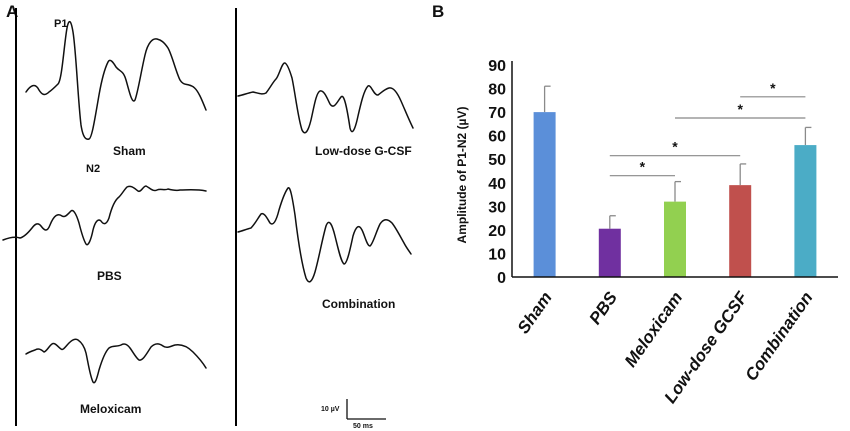 This screenshot has width=850, height=431. I want to click on significance-markers: * * * *, so click(707, 128).